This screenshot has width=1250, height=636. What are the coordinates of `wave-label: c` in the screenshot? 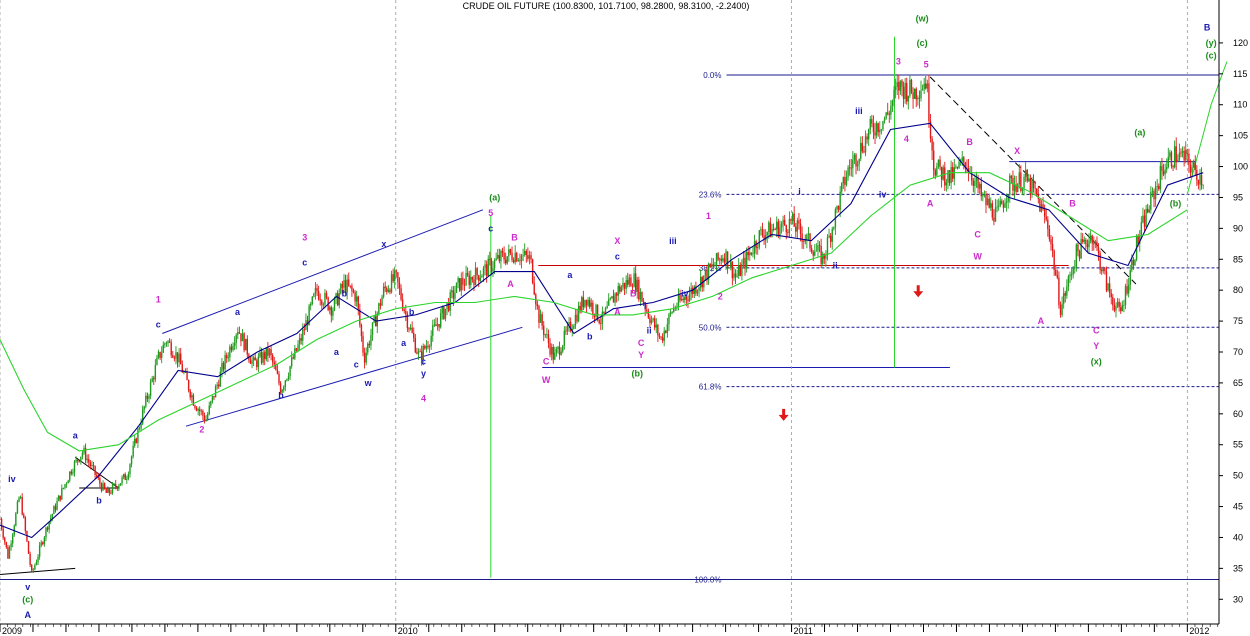 It's located at (356, 364).